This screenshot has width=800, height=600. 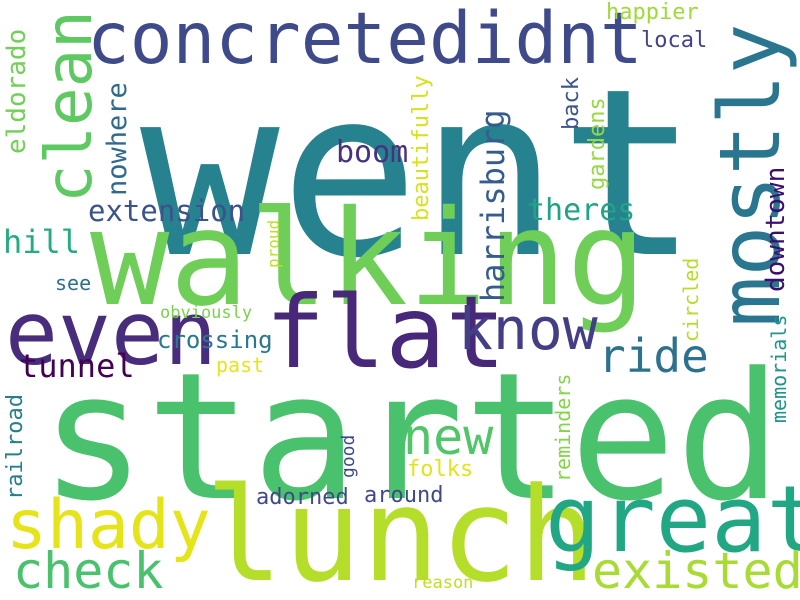 What do you see at coordinates (401, 529) in the screenshot?
I see `word-lunch: lunch` at bounding box center [401, 529].